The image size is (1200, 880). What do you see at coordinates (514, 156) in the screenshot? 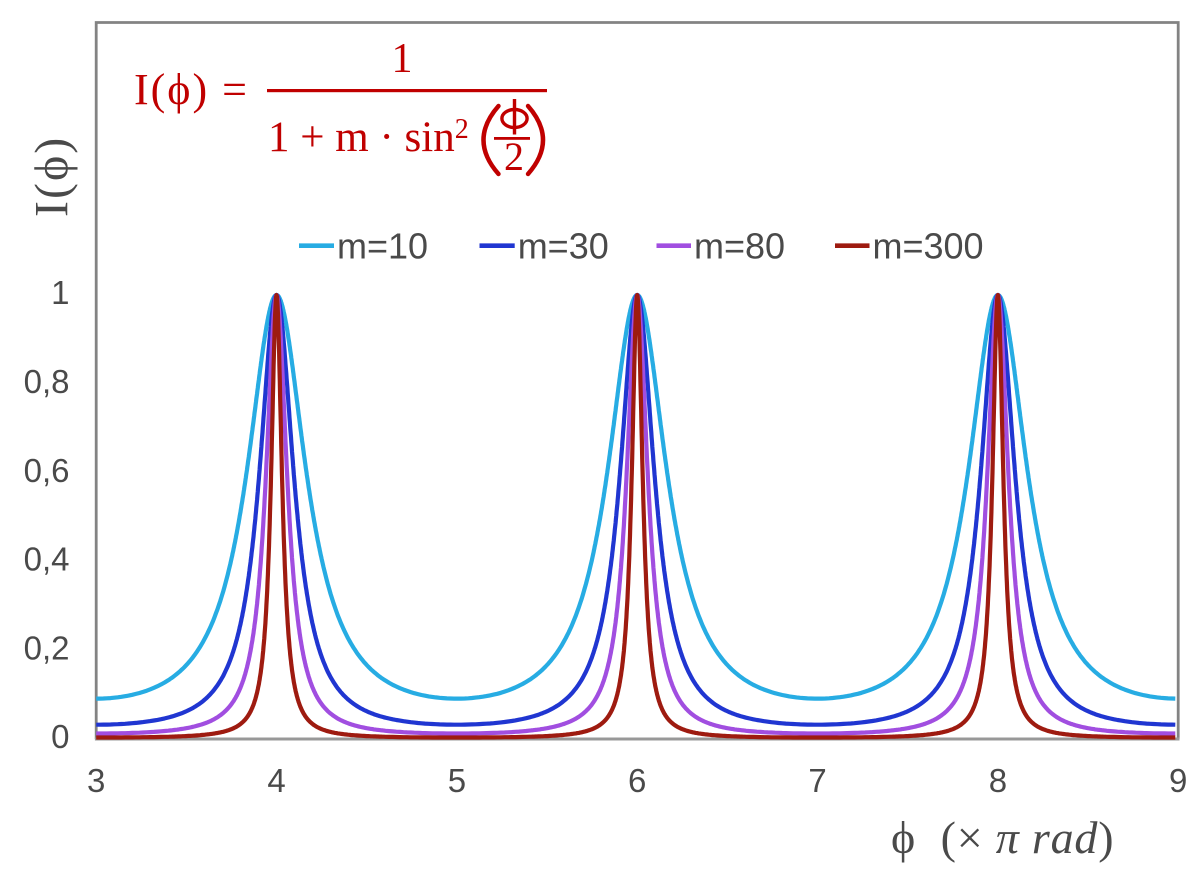
I see `svg-text: 2` at bounding box center [514, 156].